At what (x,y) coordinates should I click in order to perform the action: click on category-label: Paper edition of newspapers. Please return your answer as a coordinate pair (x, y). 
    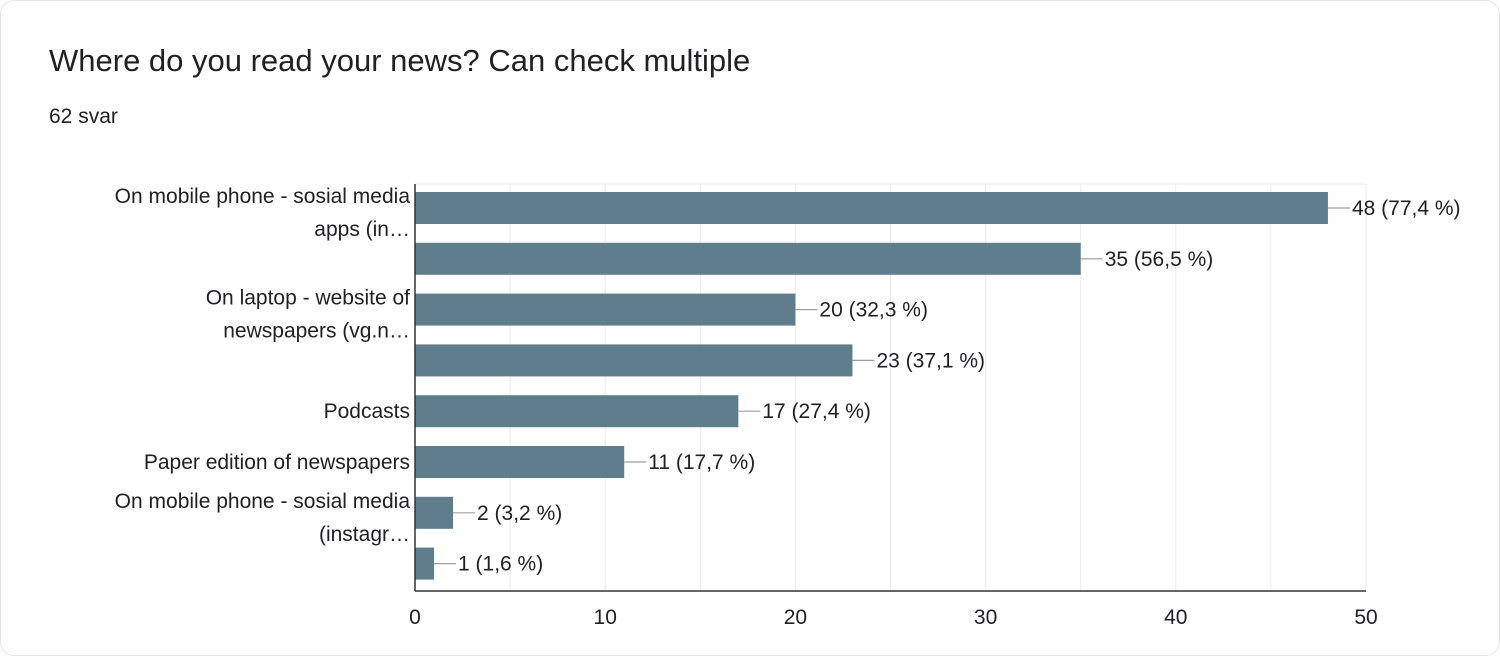
    Looking at the image, I should click on (277, 462).